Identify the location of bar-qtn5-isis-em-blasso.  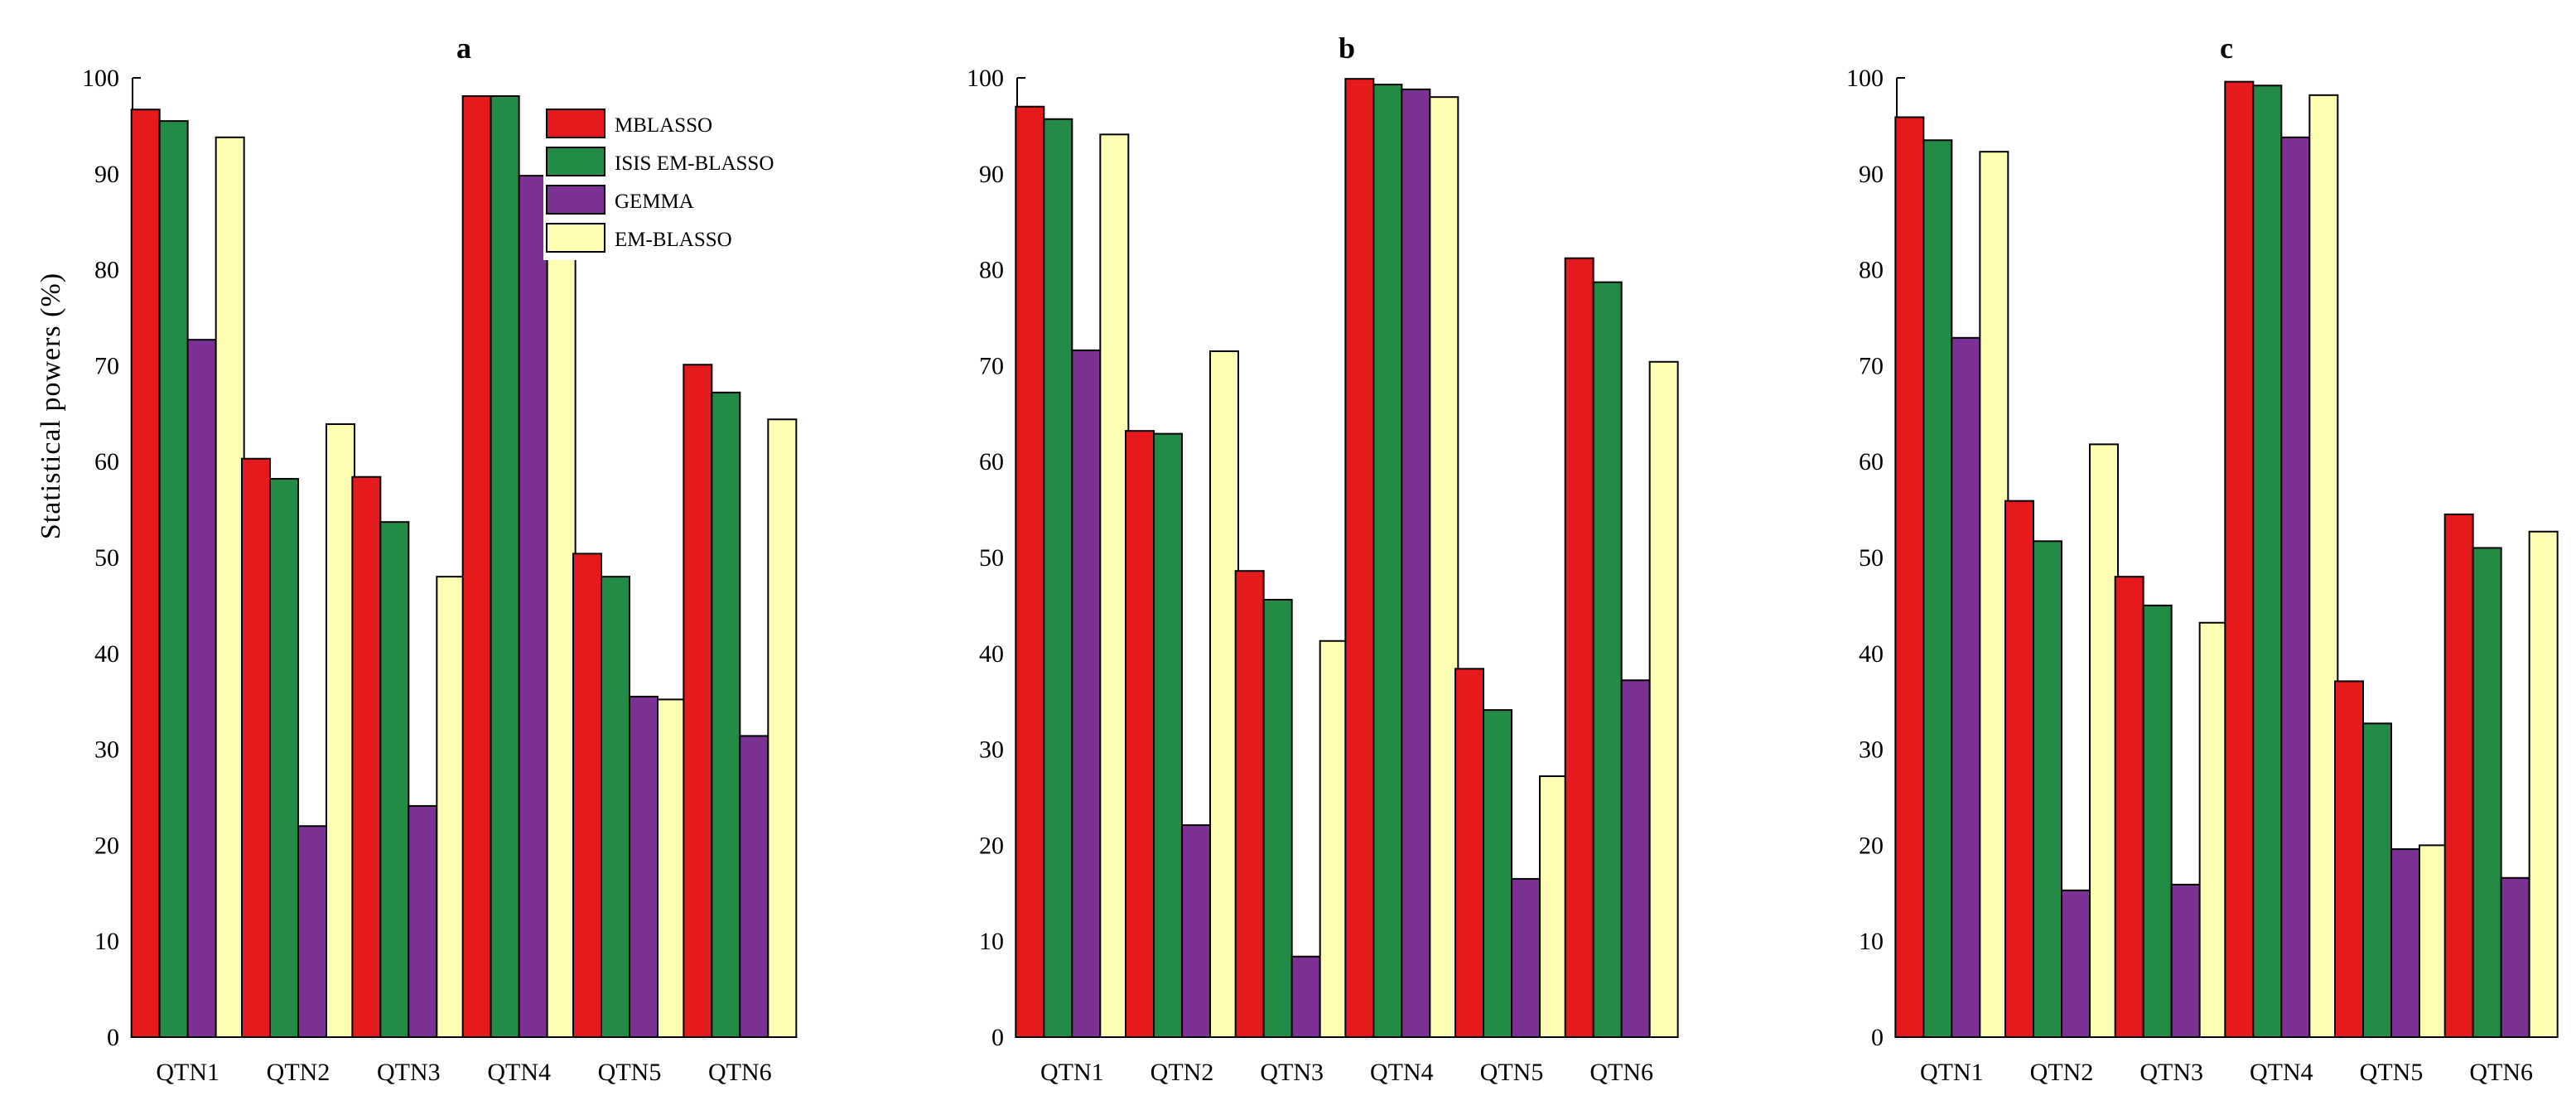
(615, 807).